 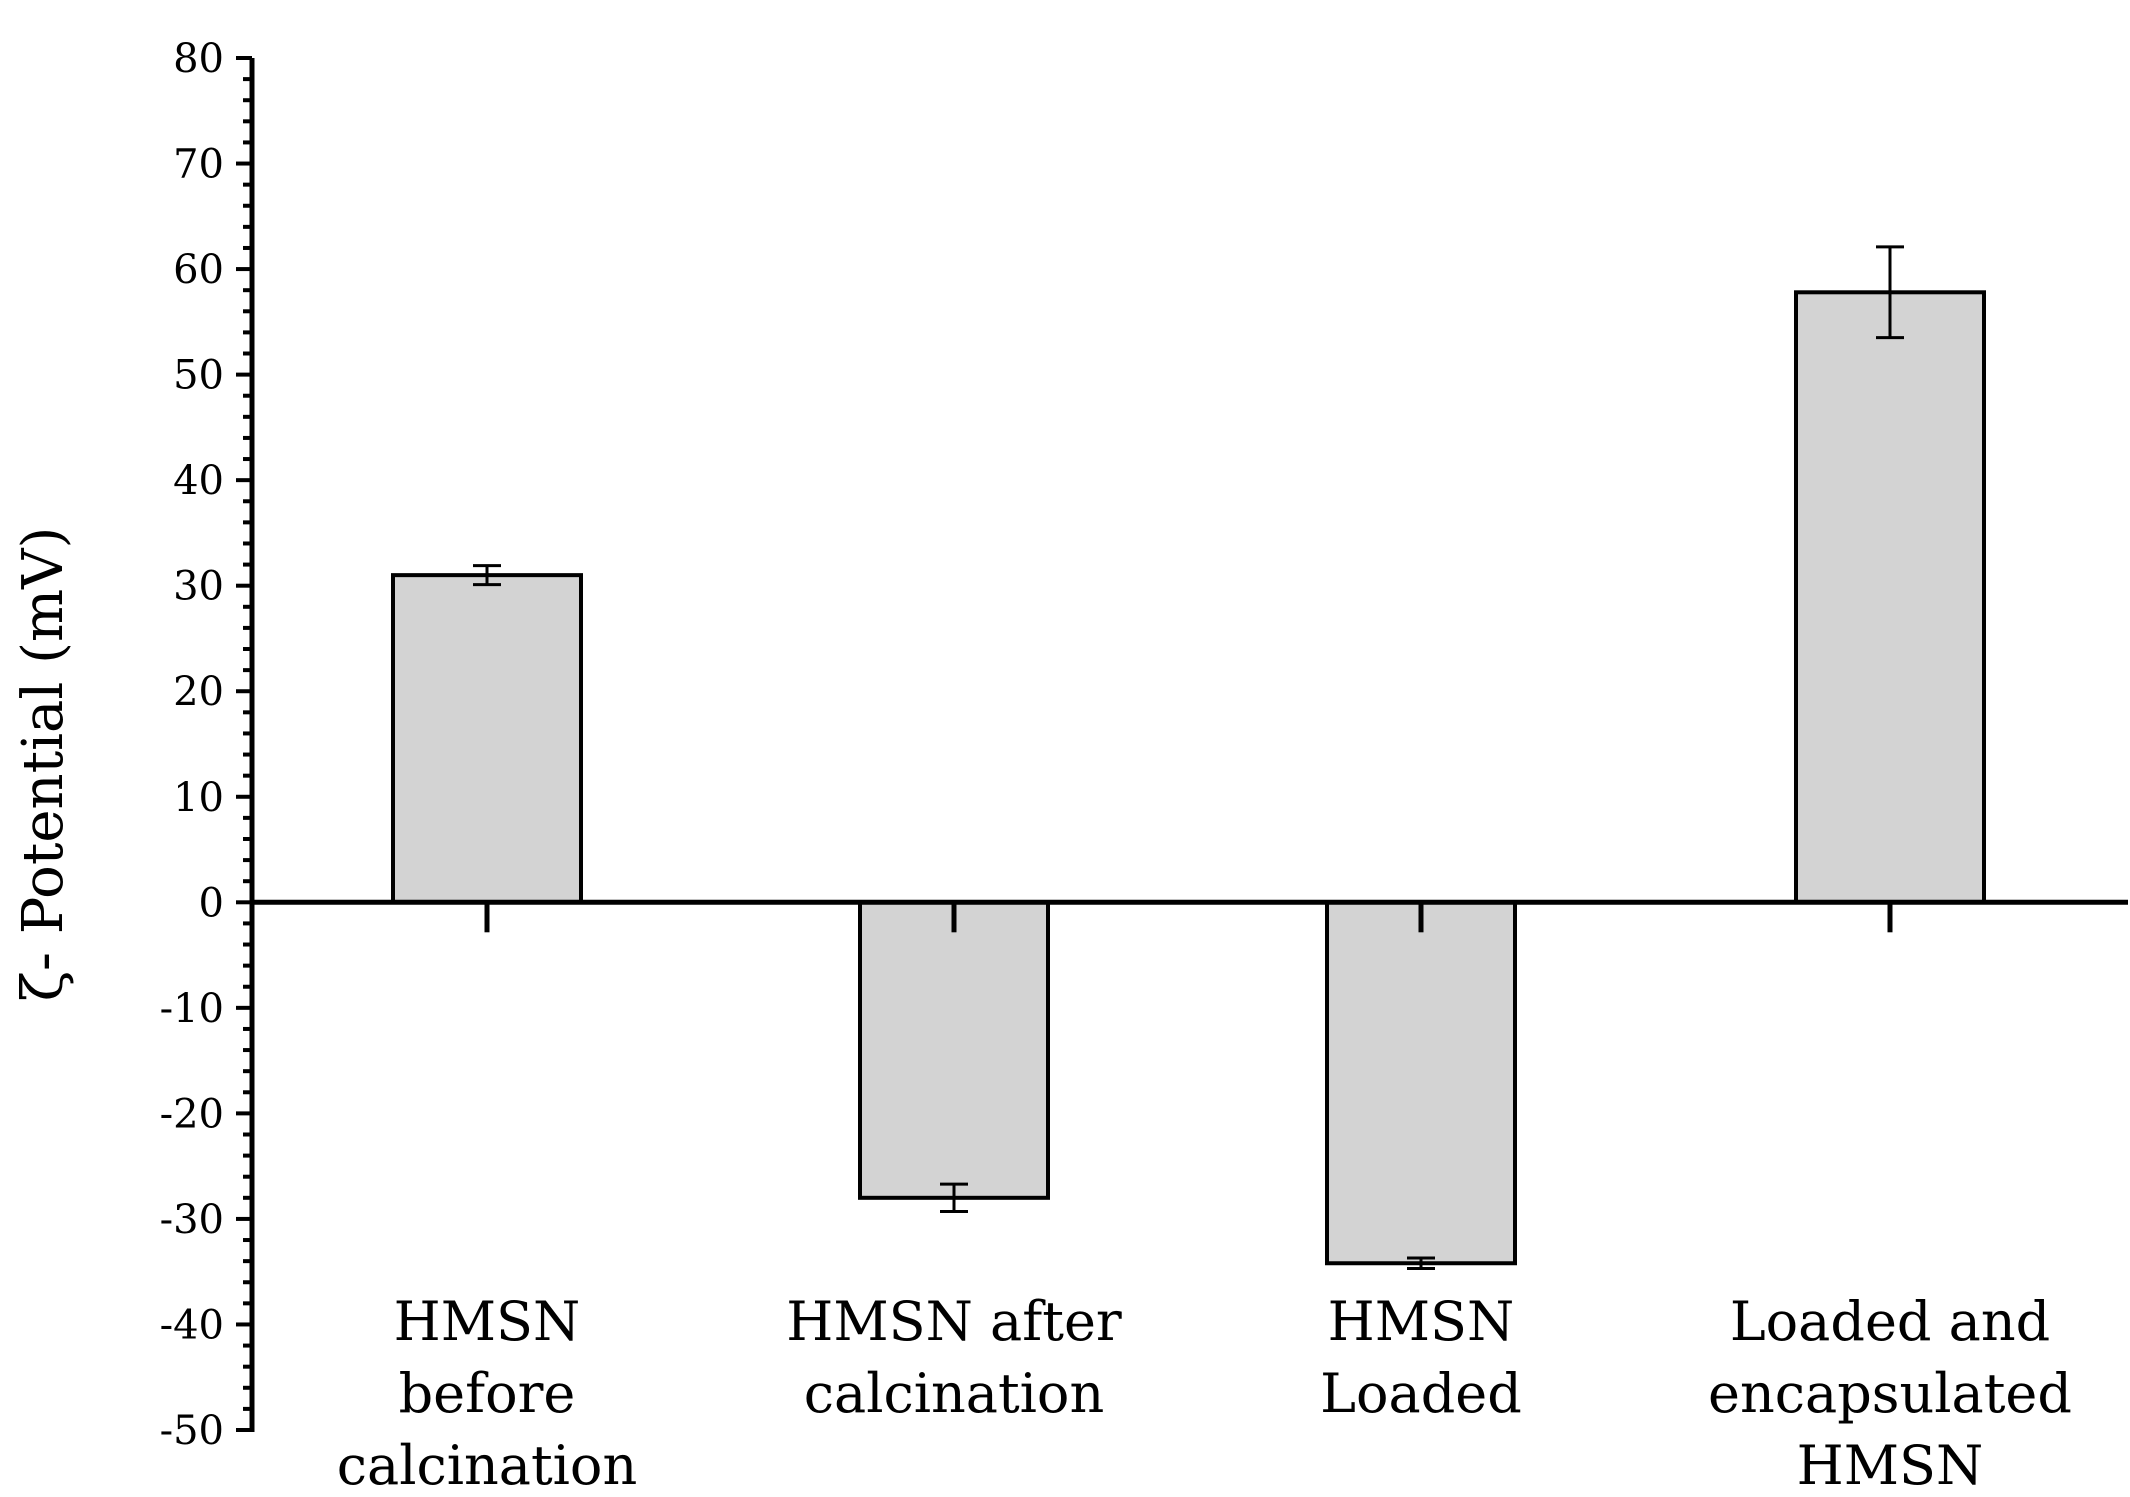 What do you see at coordinates (211, 903) in the screenshot?
I see `y-tick-label: 0` at bounding box center [211, 903].